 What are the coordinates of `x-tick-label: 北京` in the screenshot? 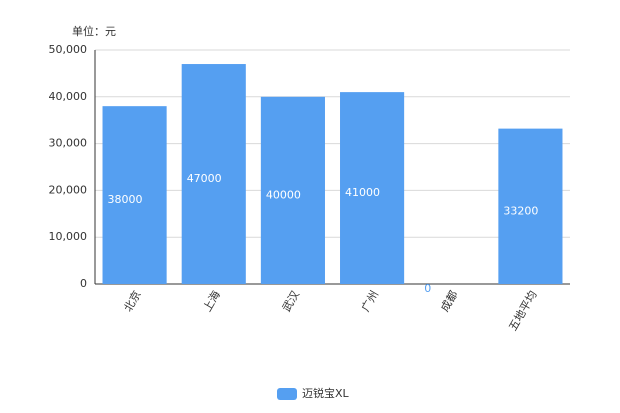 It's located at (132, 301).